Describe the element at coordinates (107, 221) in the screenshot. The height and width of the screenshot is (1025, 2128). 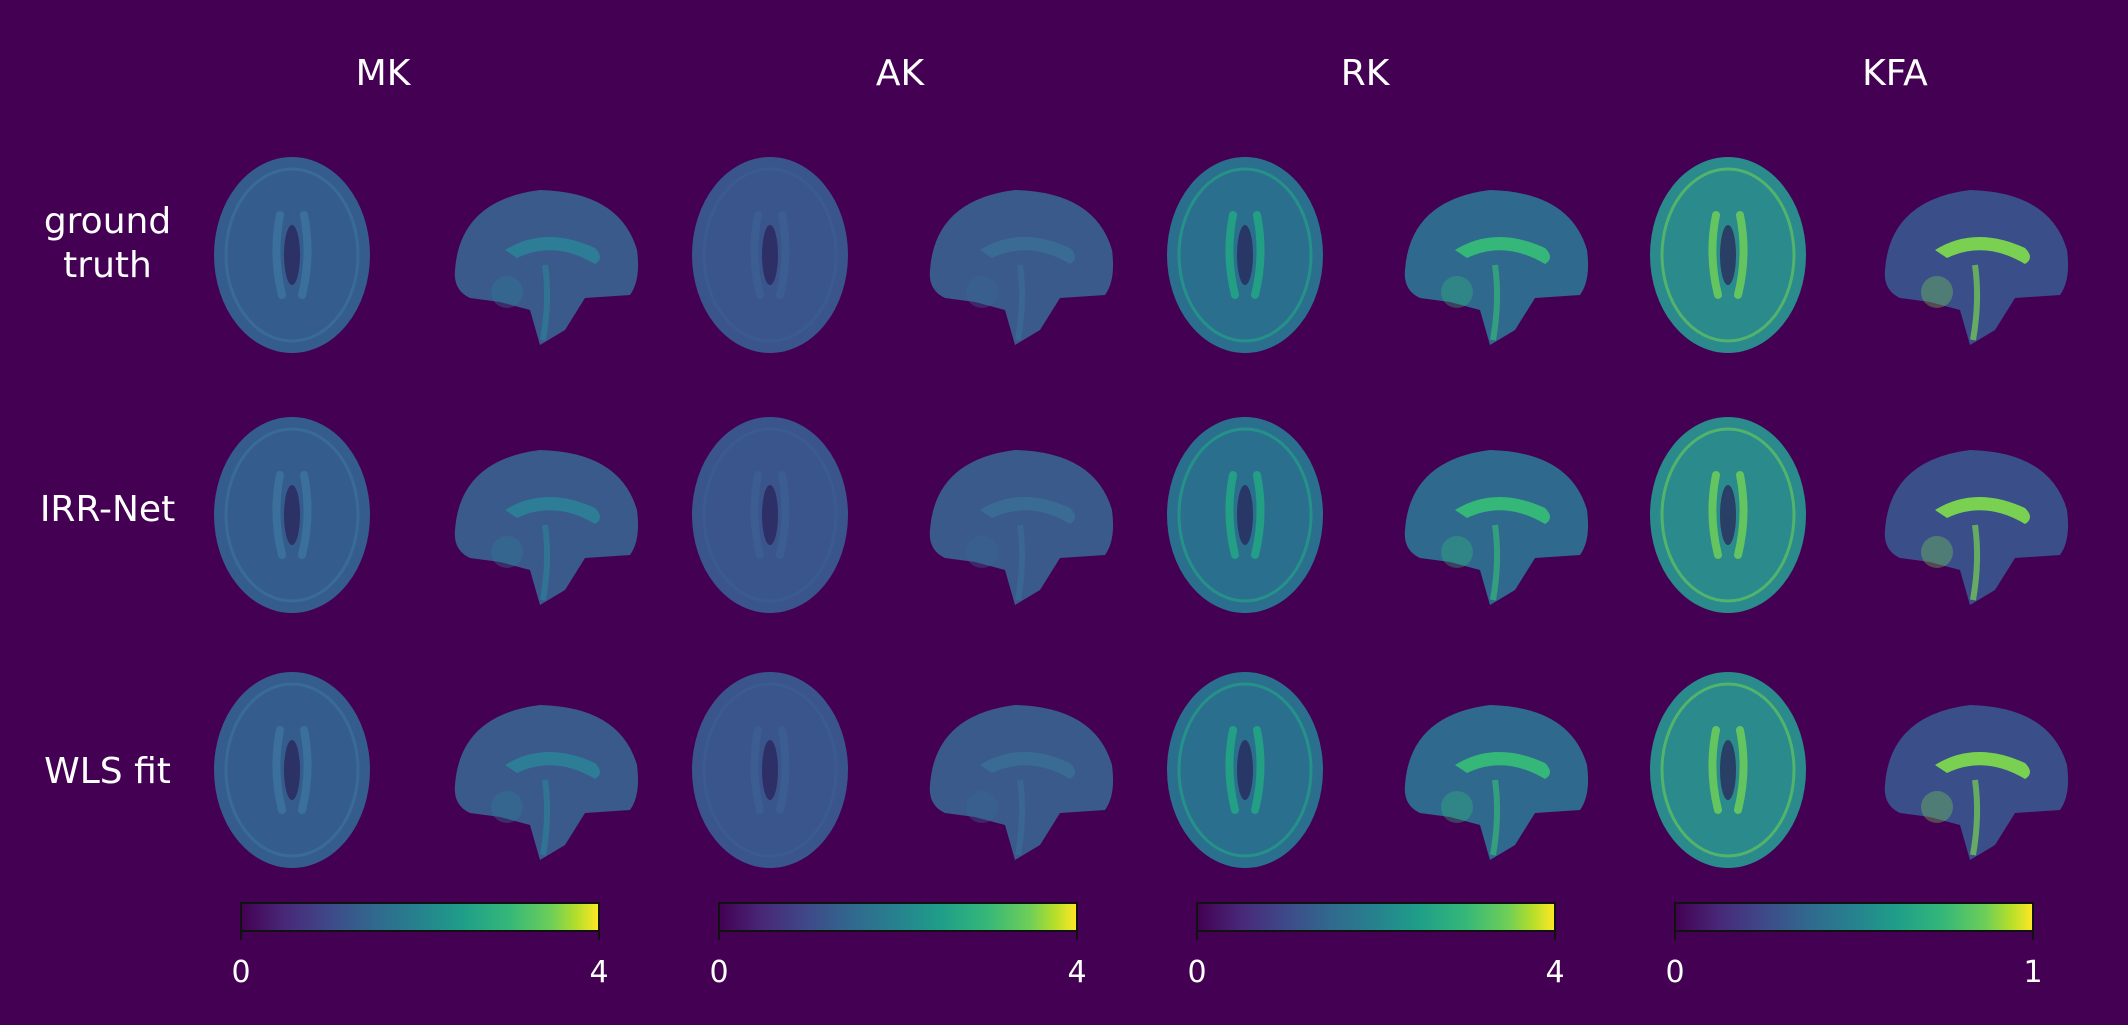
I see `row-label-line: ground` at that location.